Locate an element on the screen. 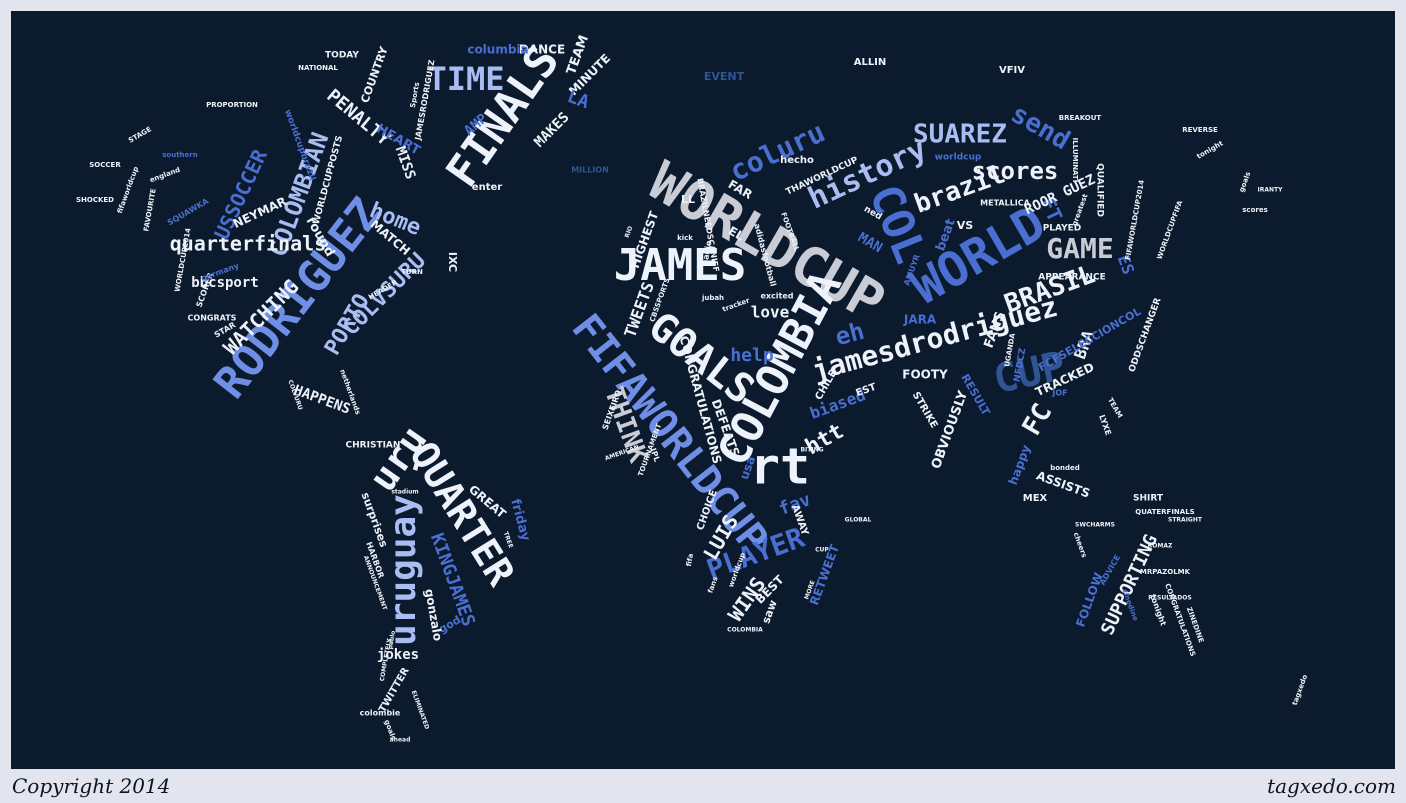 This screenshot has width=1406, height=803. cloud-word: IPL is located at coordinates (654, 455).